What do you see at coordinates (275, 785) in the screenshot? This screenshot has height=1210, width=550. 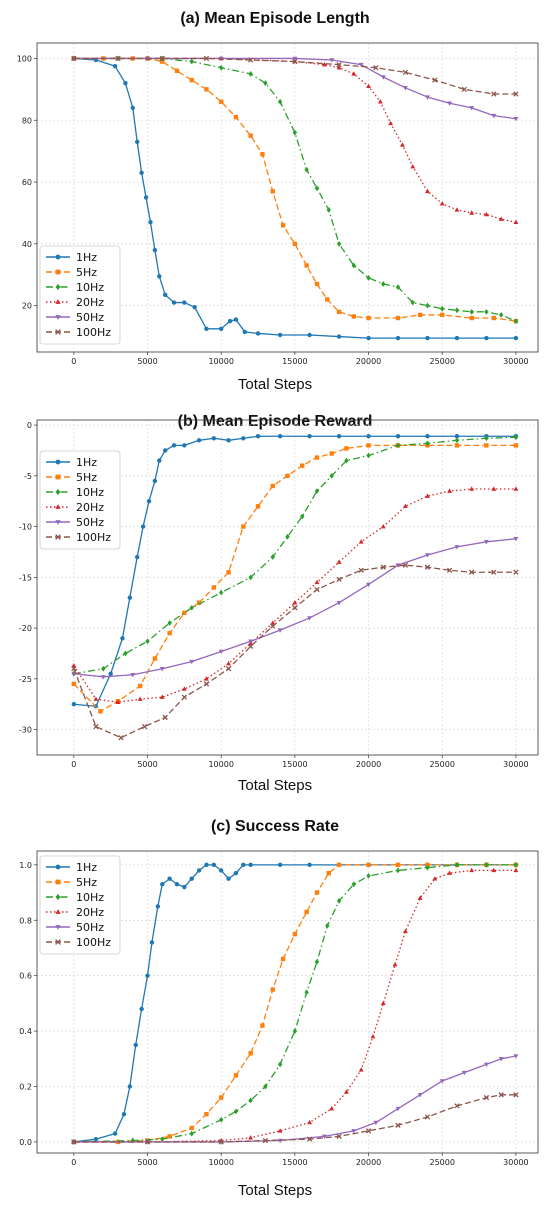 I see `x-axis-label: Total Steps` at bounding box center [275, 785].